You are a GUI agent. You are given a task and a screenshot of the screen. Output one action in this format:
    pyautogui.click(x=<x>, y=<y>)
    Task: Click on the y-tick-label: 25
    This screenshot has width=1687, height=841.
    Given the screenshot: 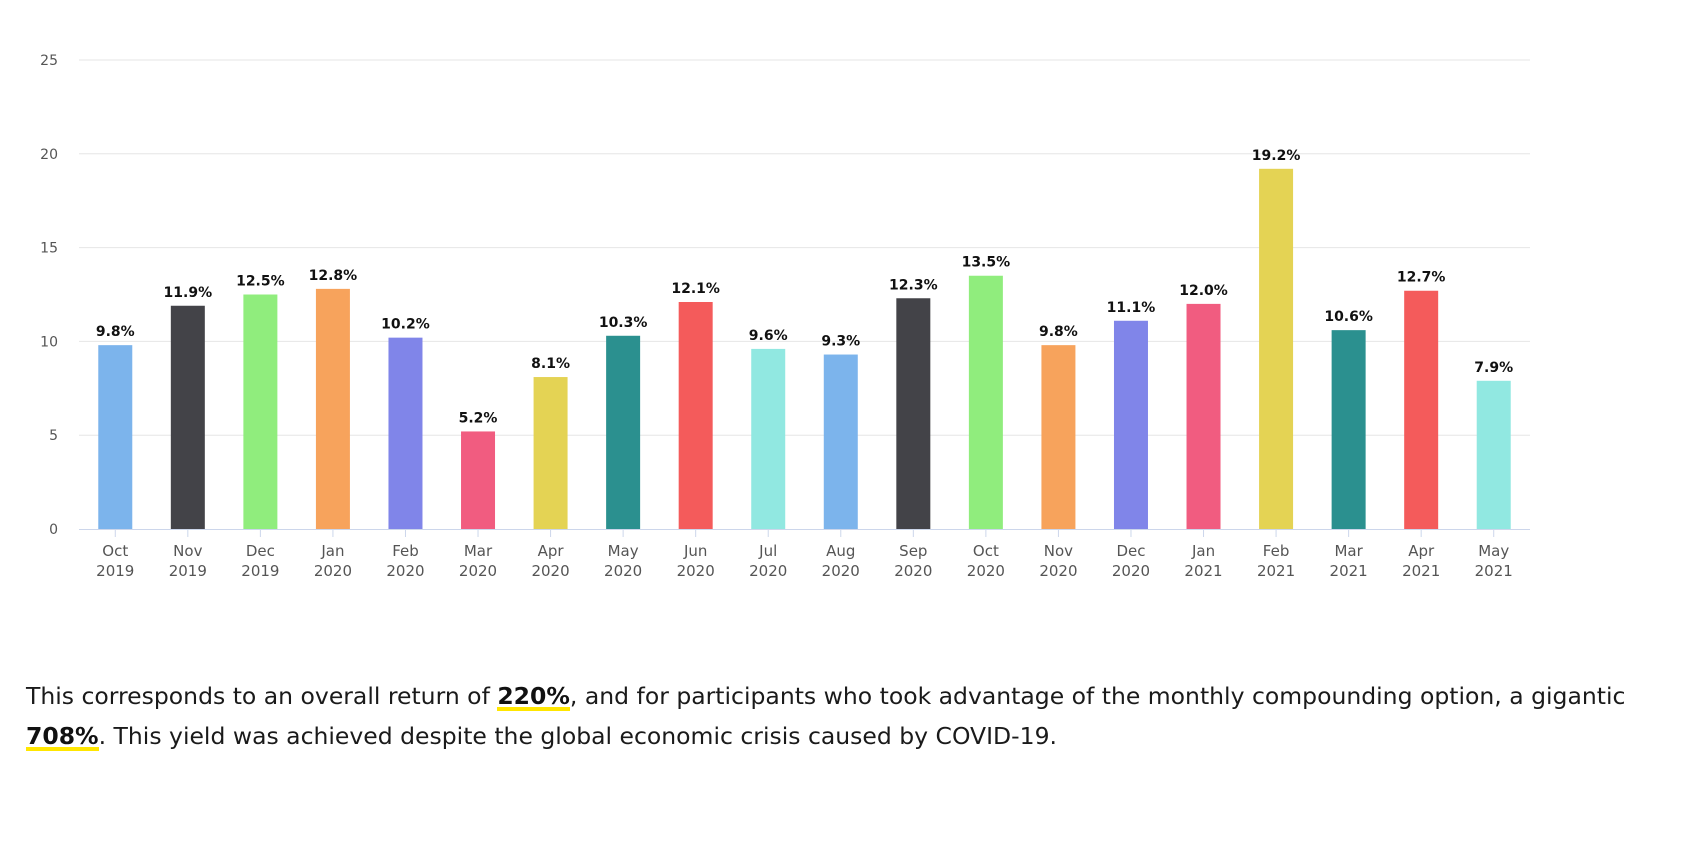 What is the action you would take?
    pyautogui.click(x=49, y=61)
    